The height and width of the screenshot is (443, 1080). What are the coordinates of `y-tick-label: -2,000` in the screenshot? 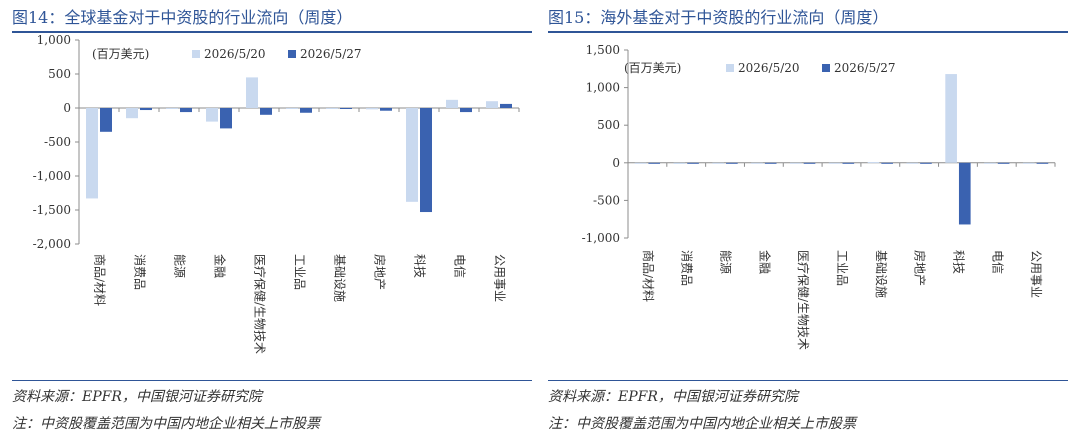 It's located at (52, 244).